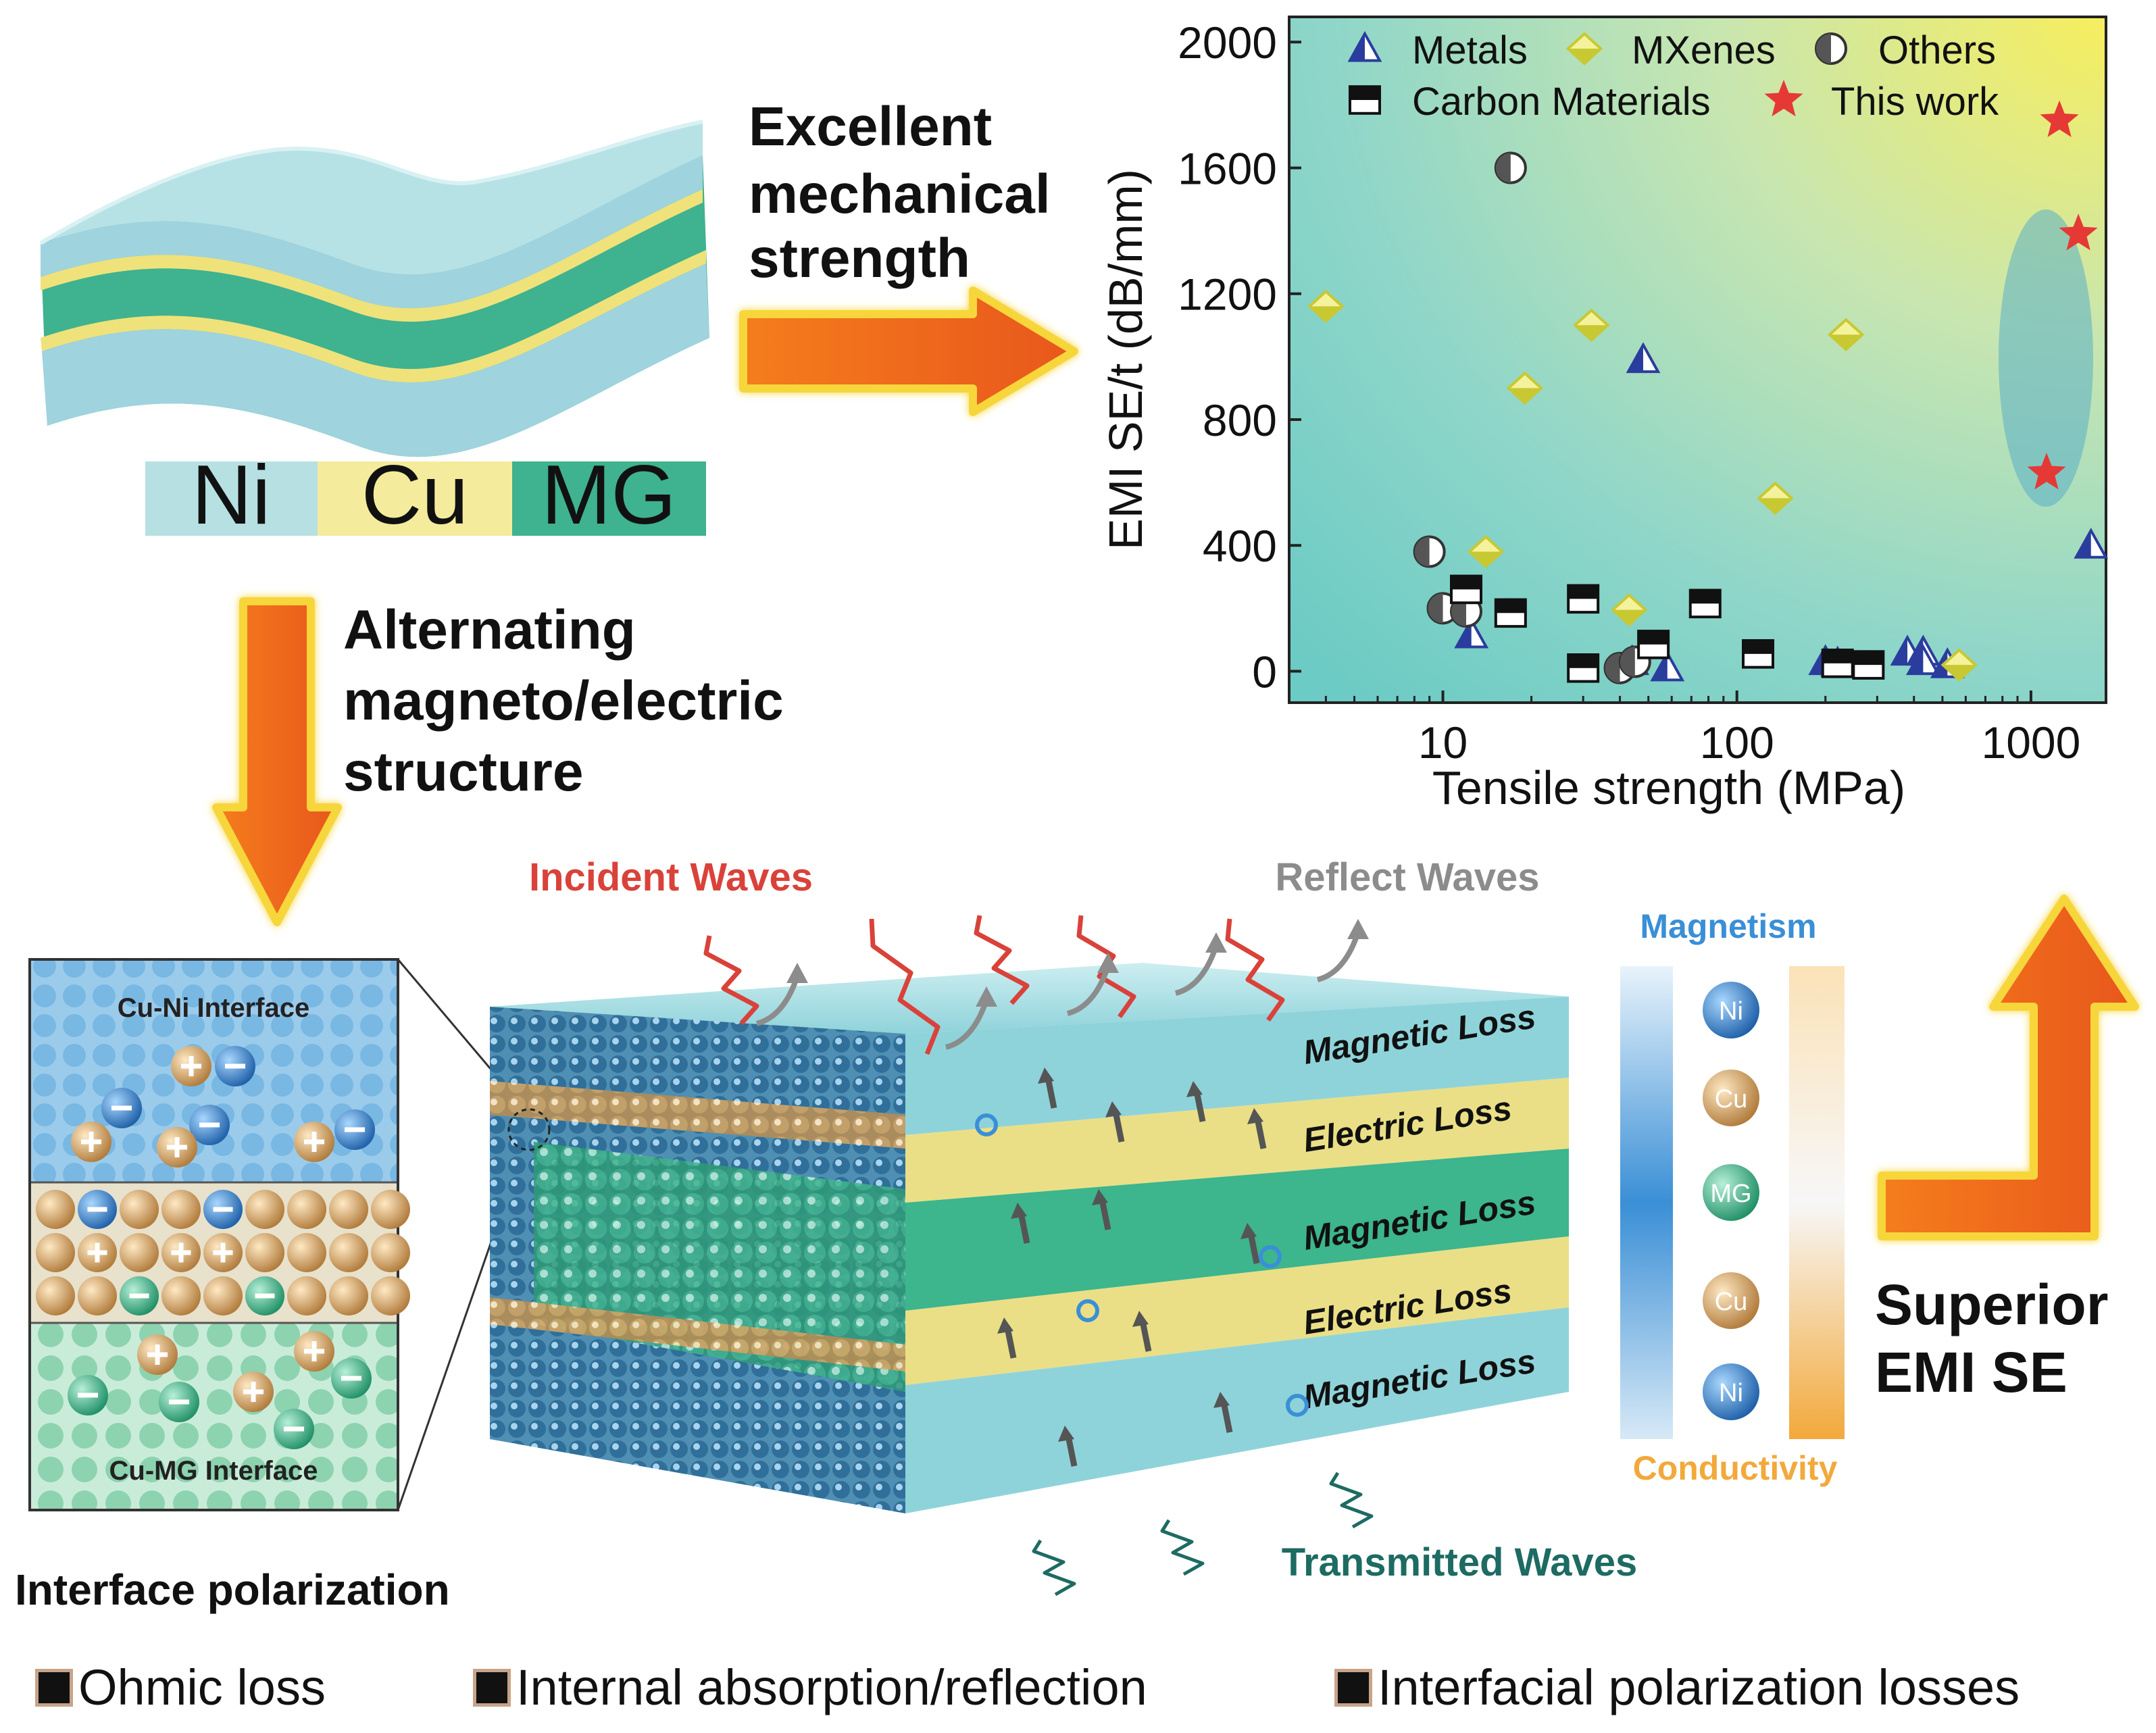 This screenshot has height=1733, width=2156. Describe the element at coordinates (1668, 787) in the screenshot. I see `x-axis-label: Tensile strength (MPa)` at that location.